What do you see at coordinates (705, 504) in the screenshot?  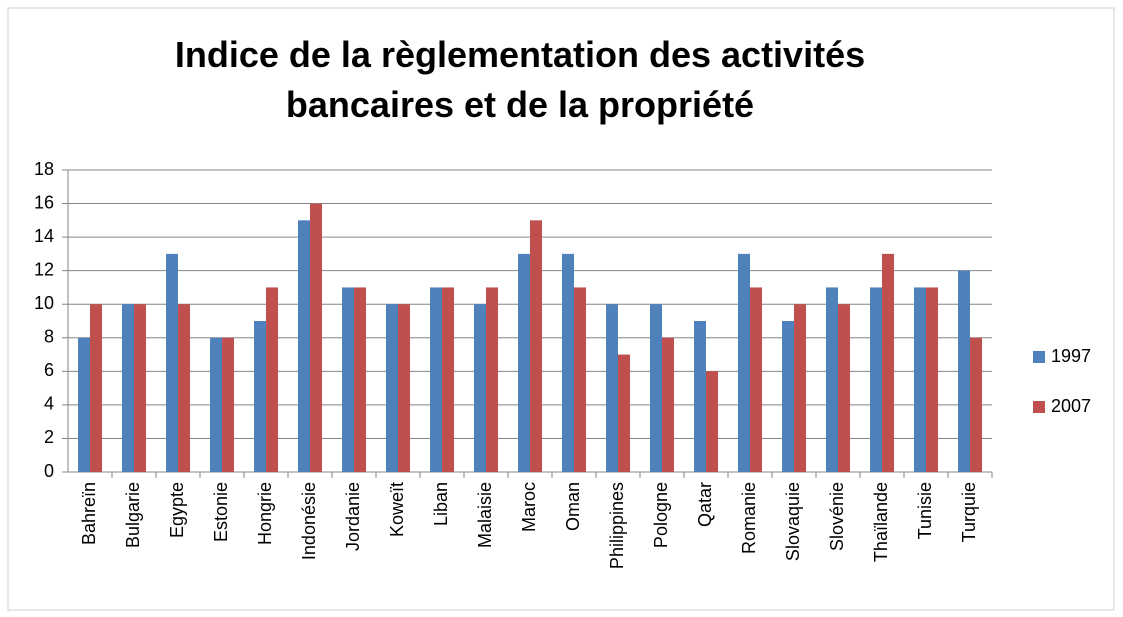 I see `x-tick-label: Qatar` at bounding box center [705, 504].